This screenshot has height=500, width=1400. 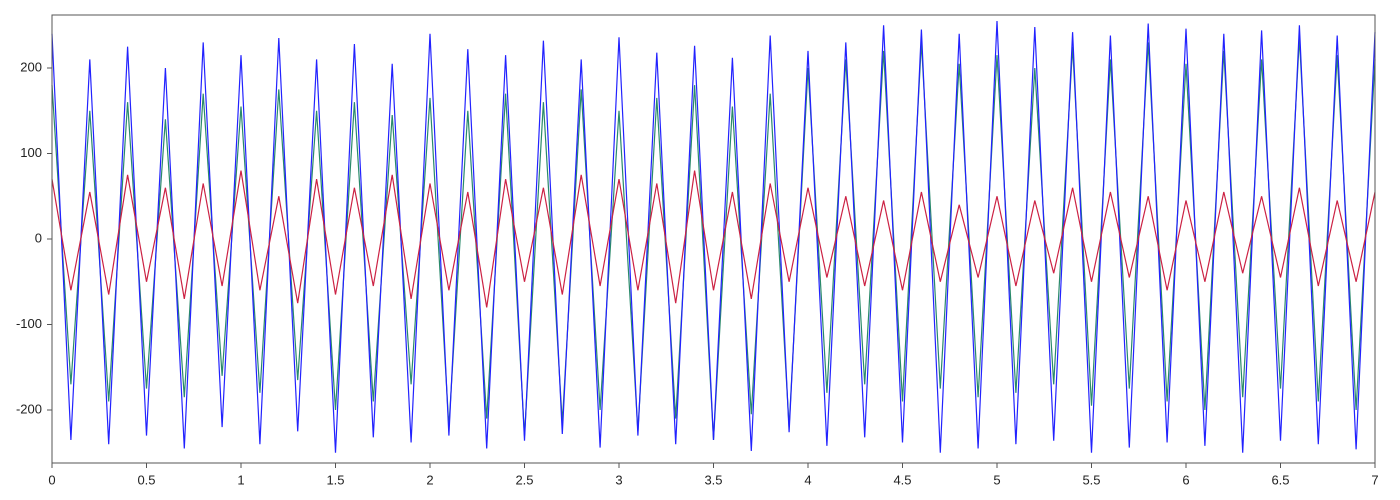 What do you see at coordinates (240, 479) in the screenshot?
I see `x-tick-label: 1` at bounding box center [240, 479].